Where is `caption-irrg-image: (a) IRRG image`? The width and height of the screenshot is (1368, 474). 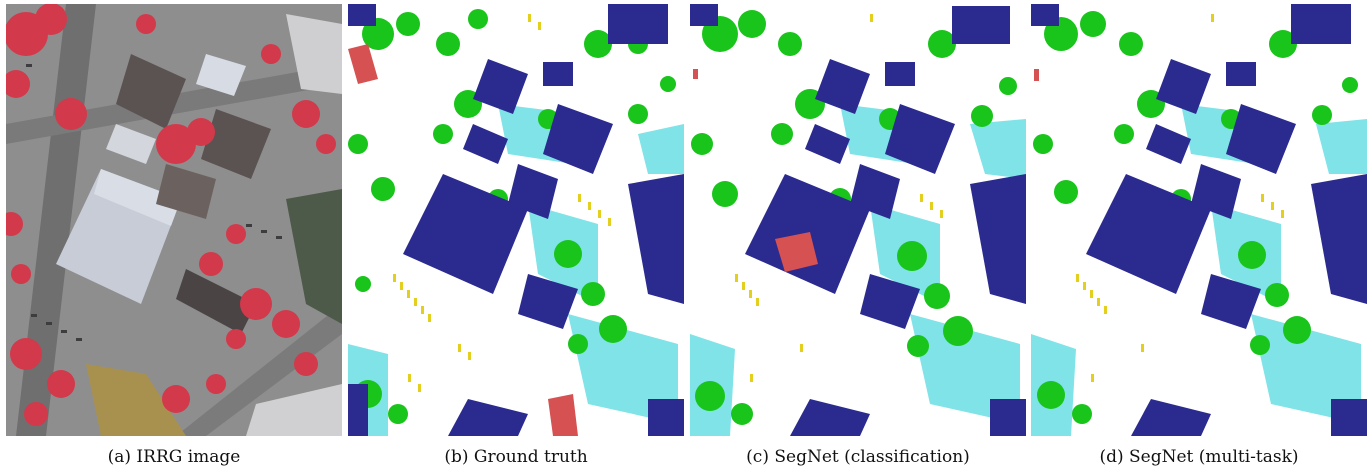
caption-irrg-image: (a) IRRG image is located at coordinates (174, 457).